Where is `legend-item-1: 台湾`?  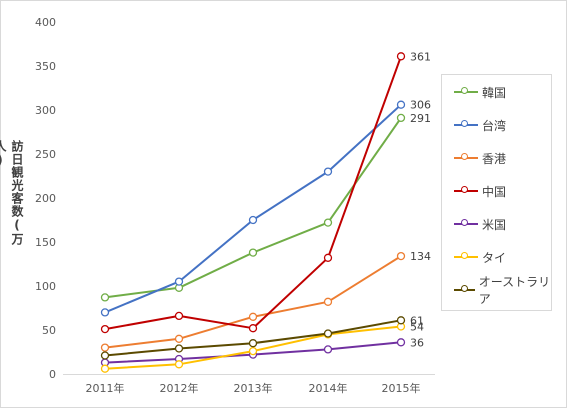 legend-item-1: 台湾 is located at coordinates (480, 125).